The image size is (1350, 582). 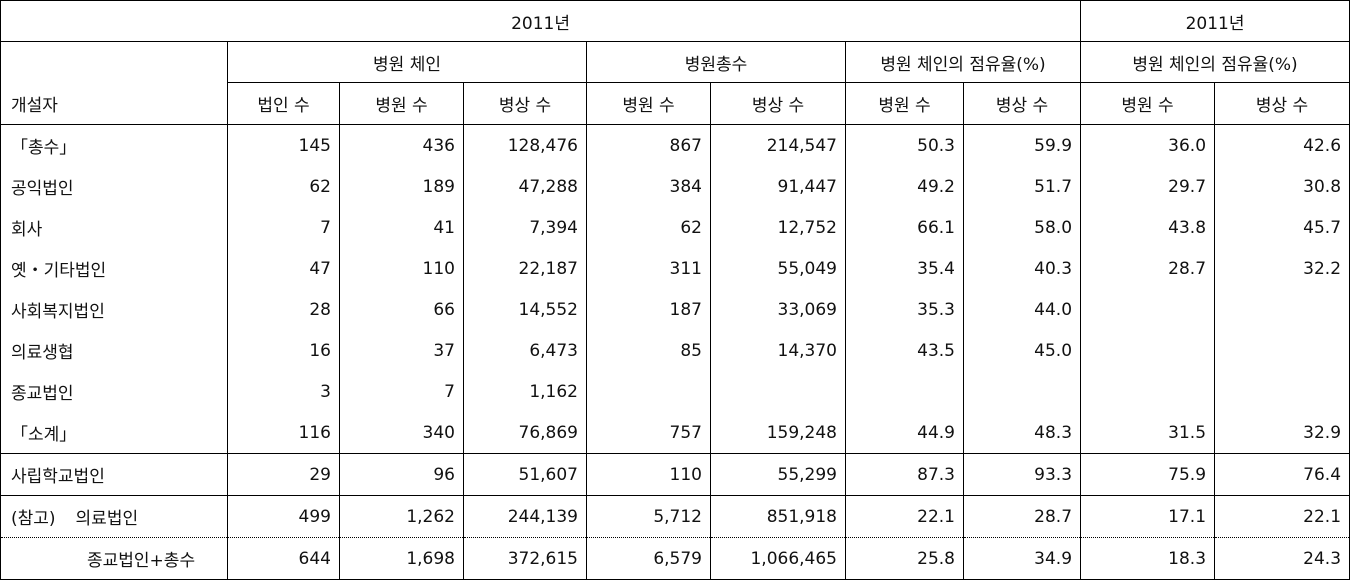 What do you see at coordinates (778, 350) in the screenshot?
I see `cell: 14,370` at bounding box center [778, 350].